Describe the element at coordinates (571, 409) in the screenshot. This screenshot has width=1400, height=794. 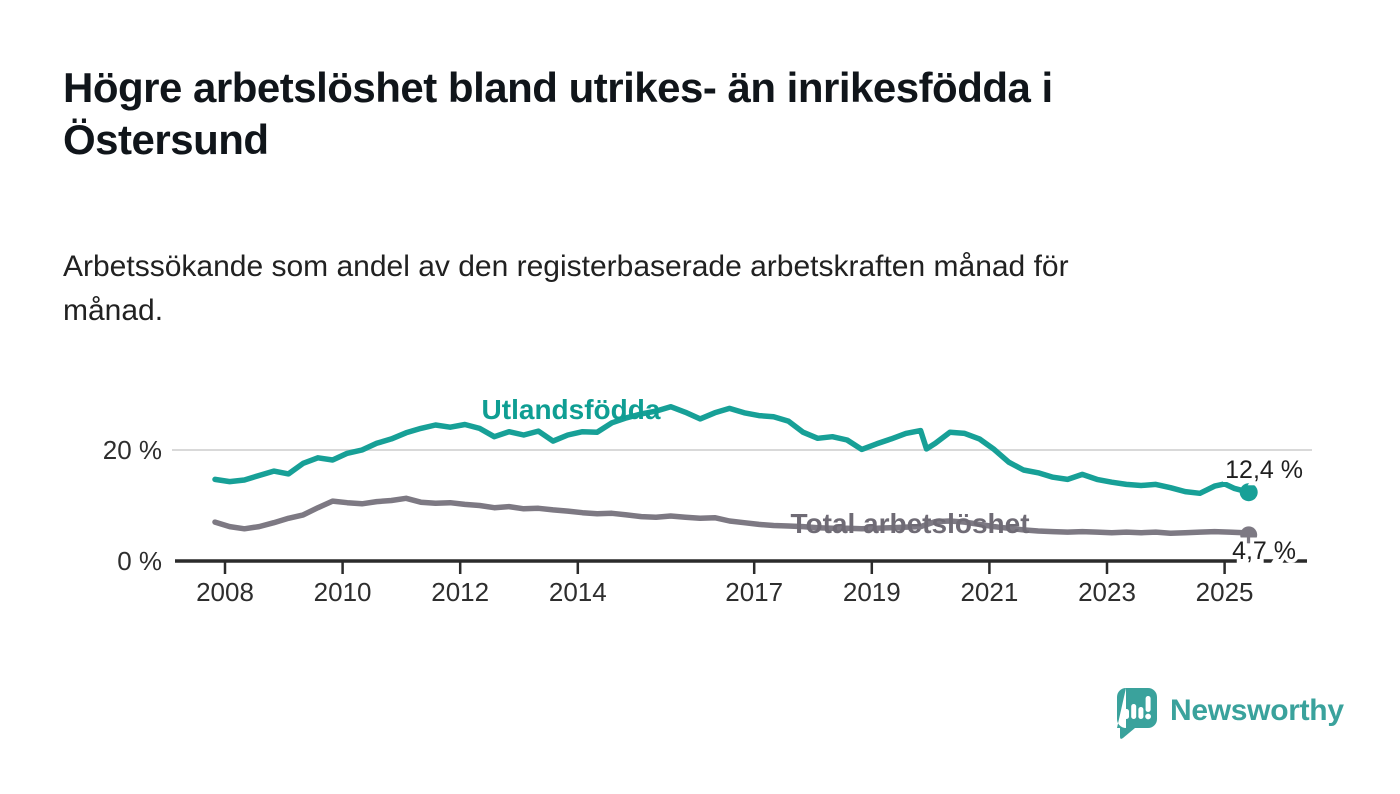
I see `series-label-utlandsfodda: Utlandsfödda` at that location.